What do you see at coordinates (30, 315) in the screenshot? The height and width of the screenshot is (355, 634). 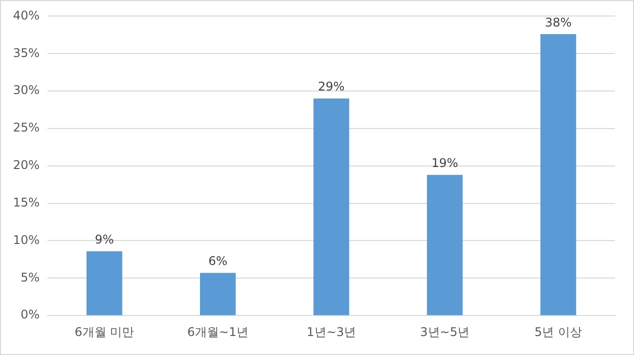 I see `y-tick-label: 0%` at bounding box center [30, 315].